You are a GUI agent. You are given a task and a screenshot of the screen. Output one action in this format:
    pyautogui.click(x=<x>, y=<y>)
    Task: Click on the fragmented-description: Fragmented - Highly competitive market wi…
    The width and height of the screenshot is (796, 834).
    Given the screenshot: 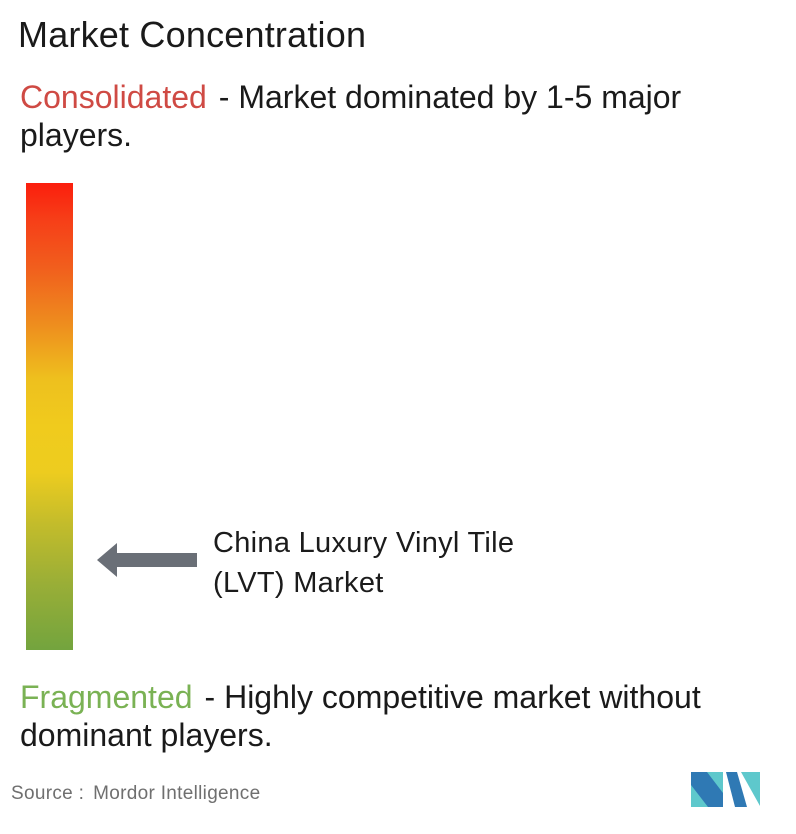 What is the action you would take?
    pyautogui.click(x=406, y=716)
    